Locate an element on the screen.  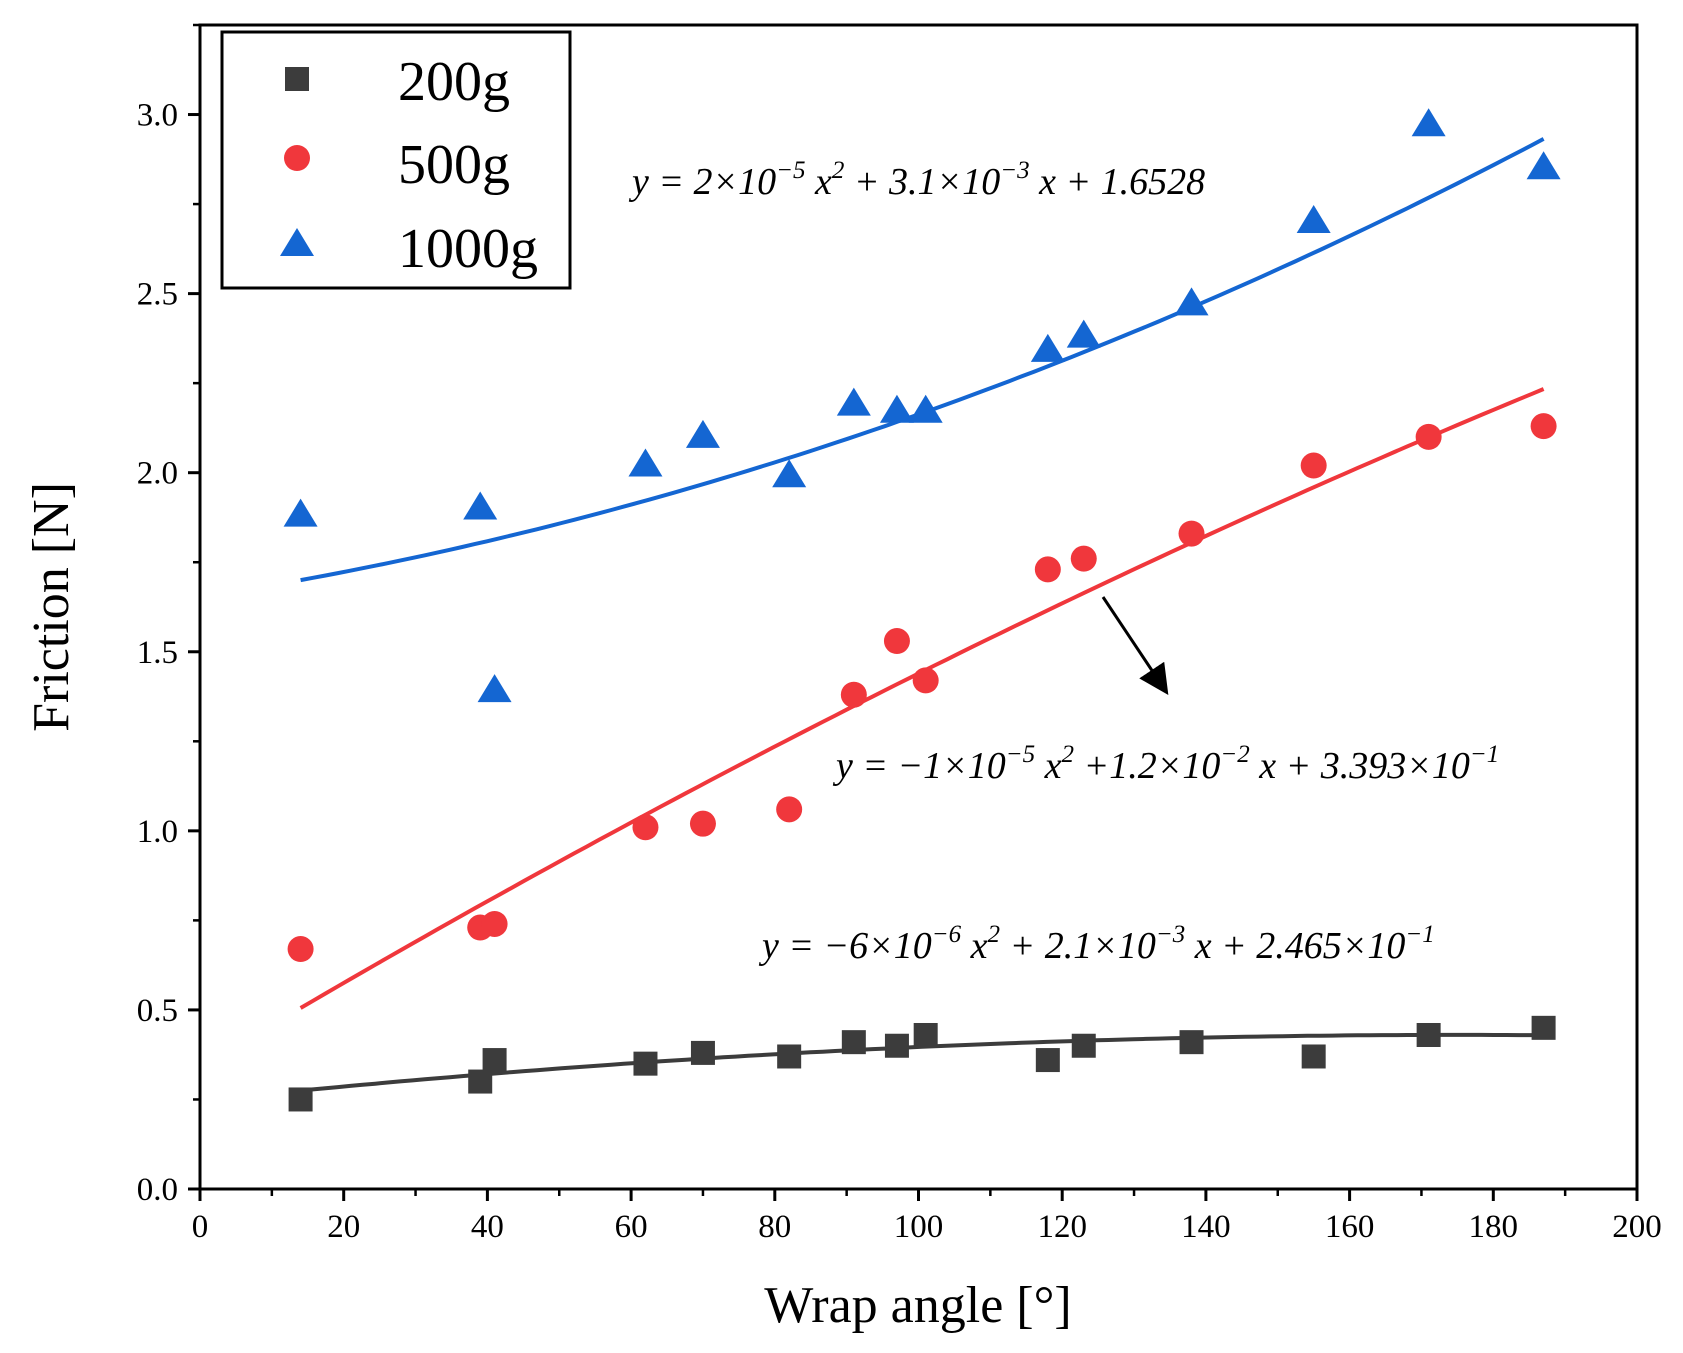
y-tick-label-0: 0.0 is located at coordinates (157, 1190).